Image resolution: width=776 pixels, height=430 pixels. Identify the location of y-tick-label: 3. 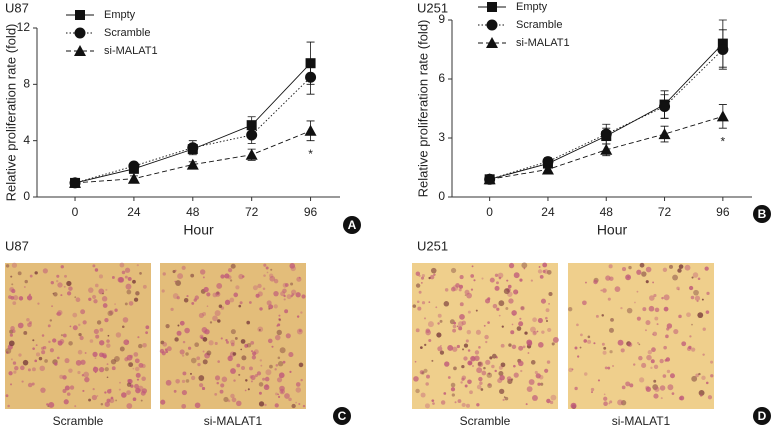
(441, 137).